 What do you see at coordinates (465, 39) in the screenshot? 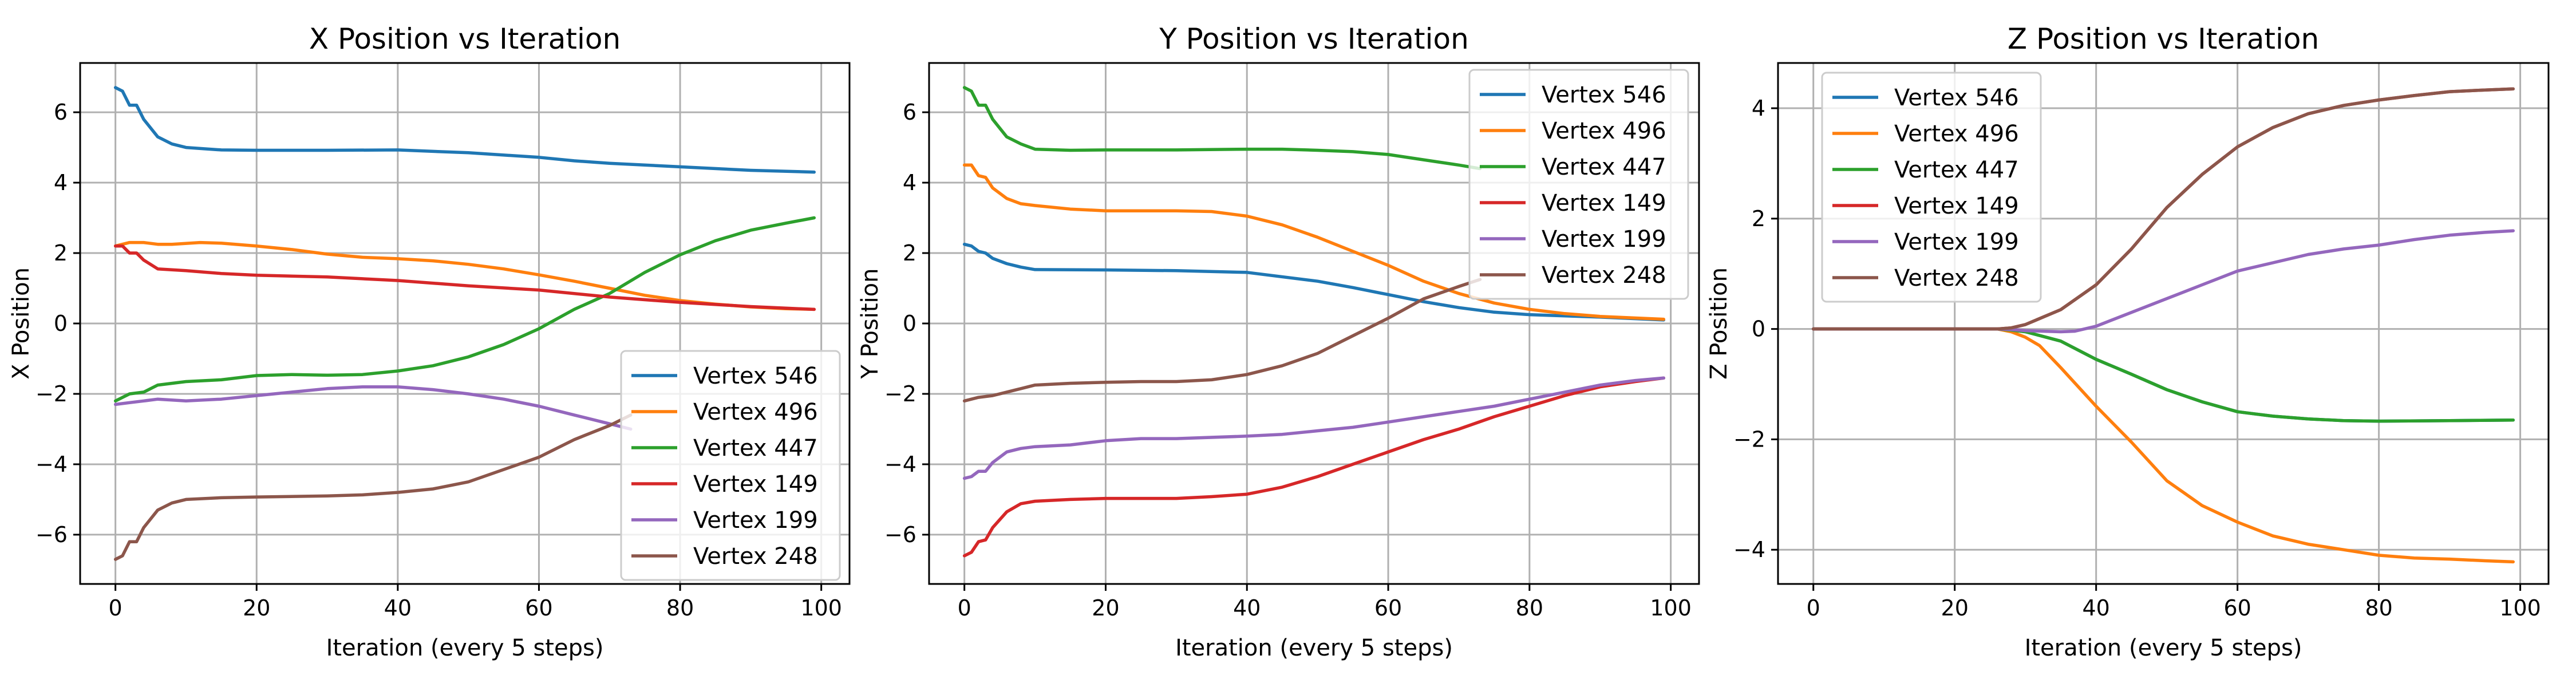
I see `chart-title: X Position vs Iteration` at bounding box center [465, 39].